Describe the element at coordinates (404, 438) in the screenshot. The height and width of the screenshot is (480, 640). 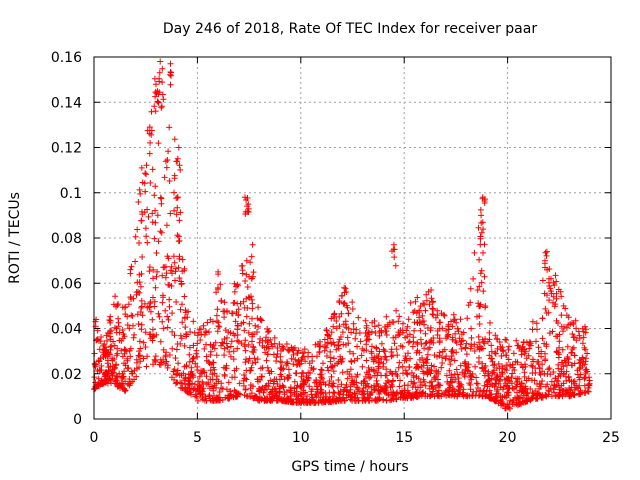
I see `x-tick-label: 15` at that location.